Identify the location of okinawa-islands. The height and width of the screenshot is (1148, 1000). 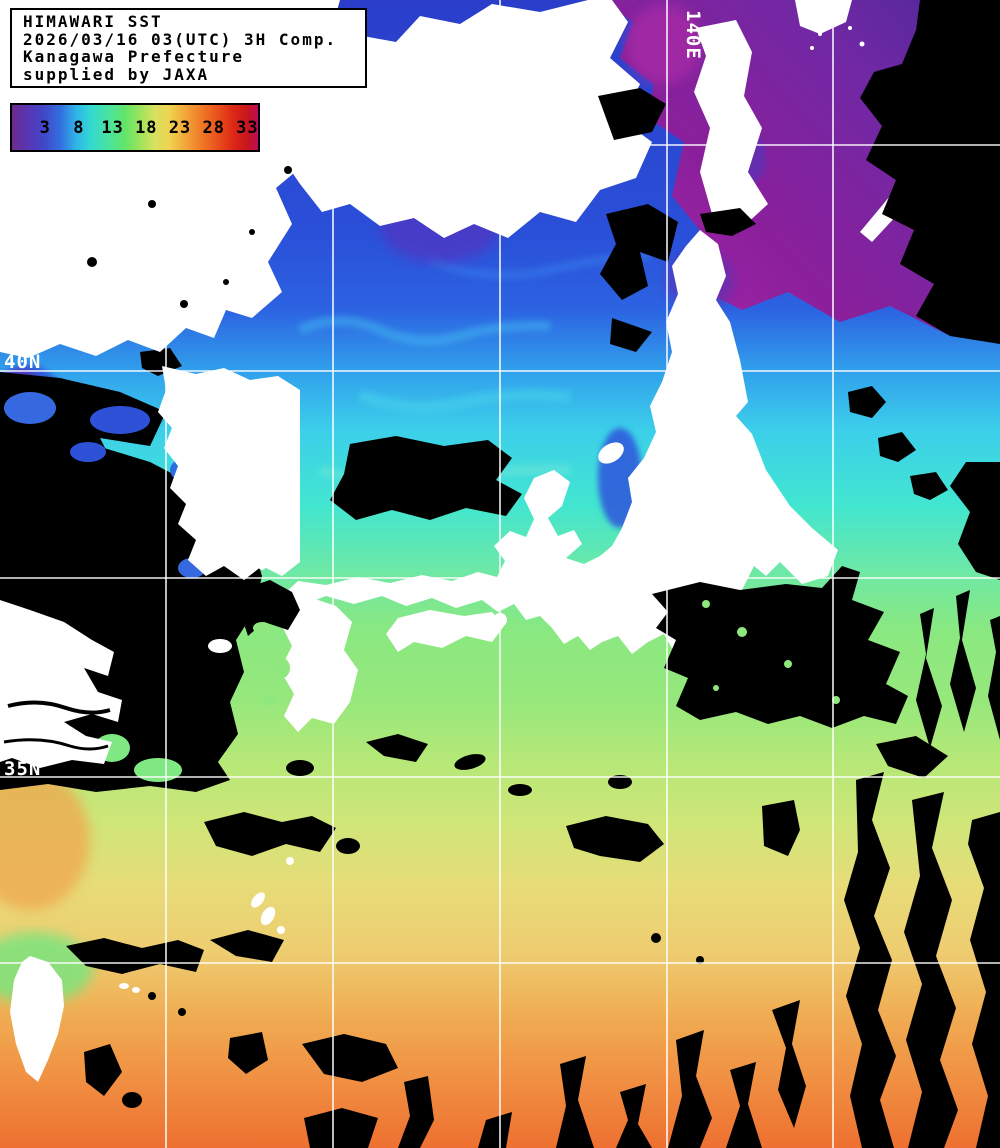
(272, 895).